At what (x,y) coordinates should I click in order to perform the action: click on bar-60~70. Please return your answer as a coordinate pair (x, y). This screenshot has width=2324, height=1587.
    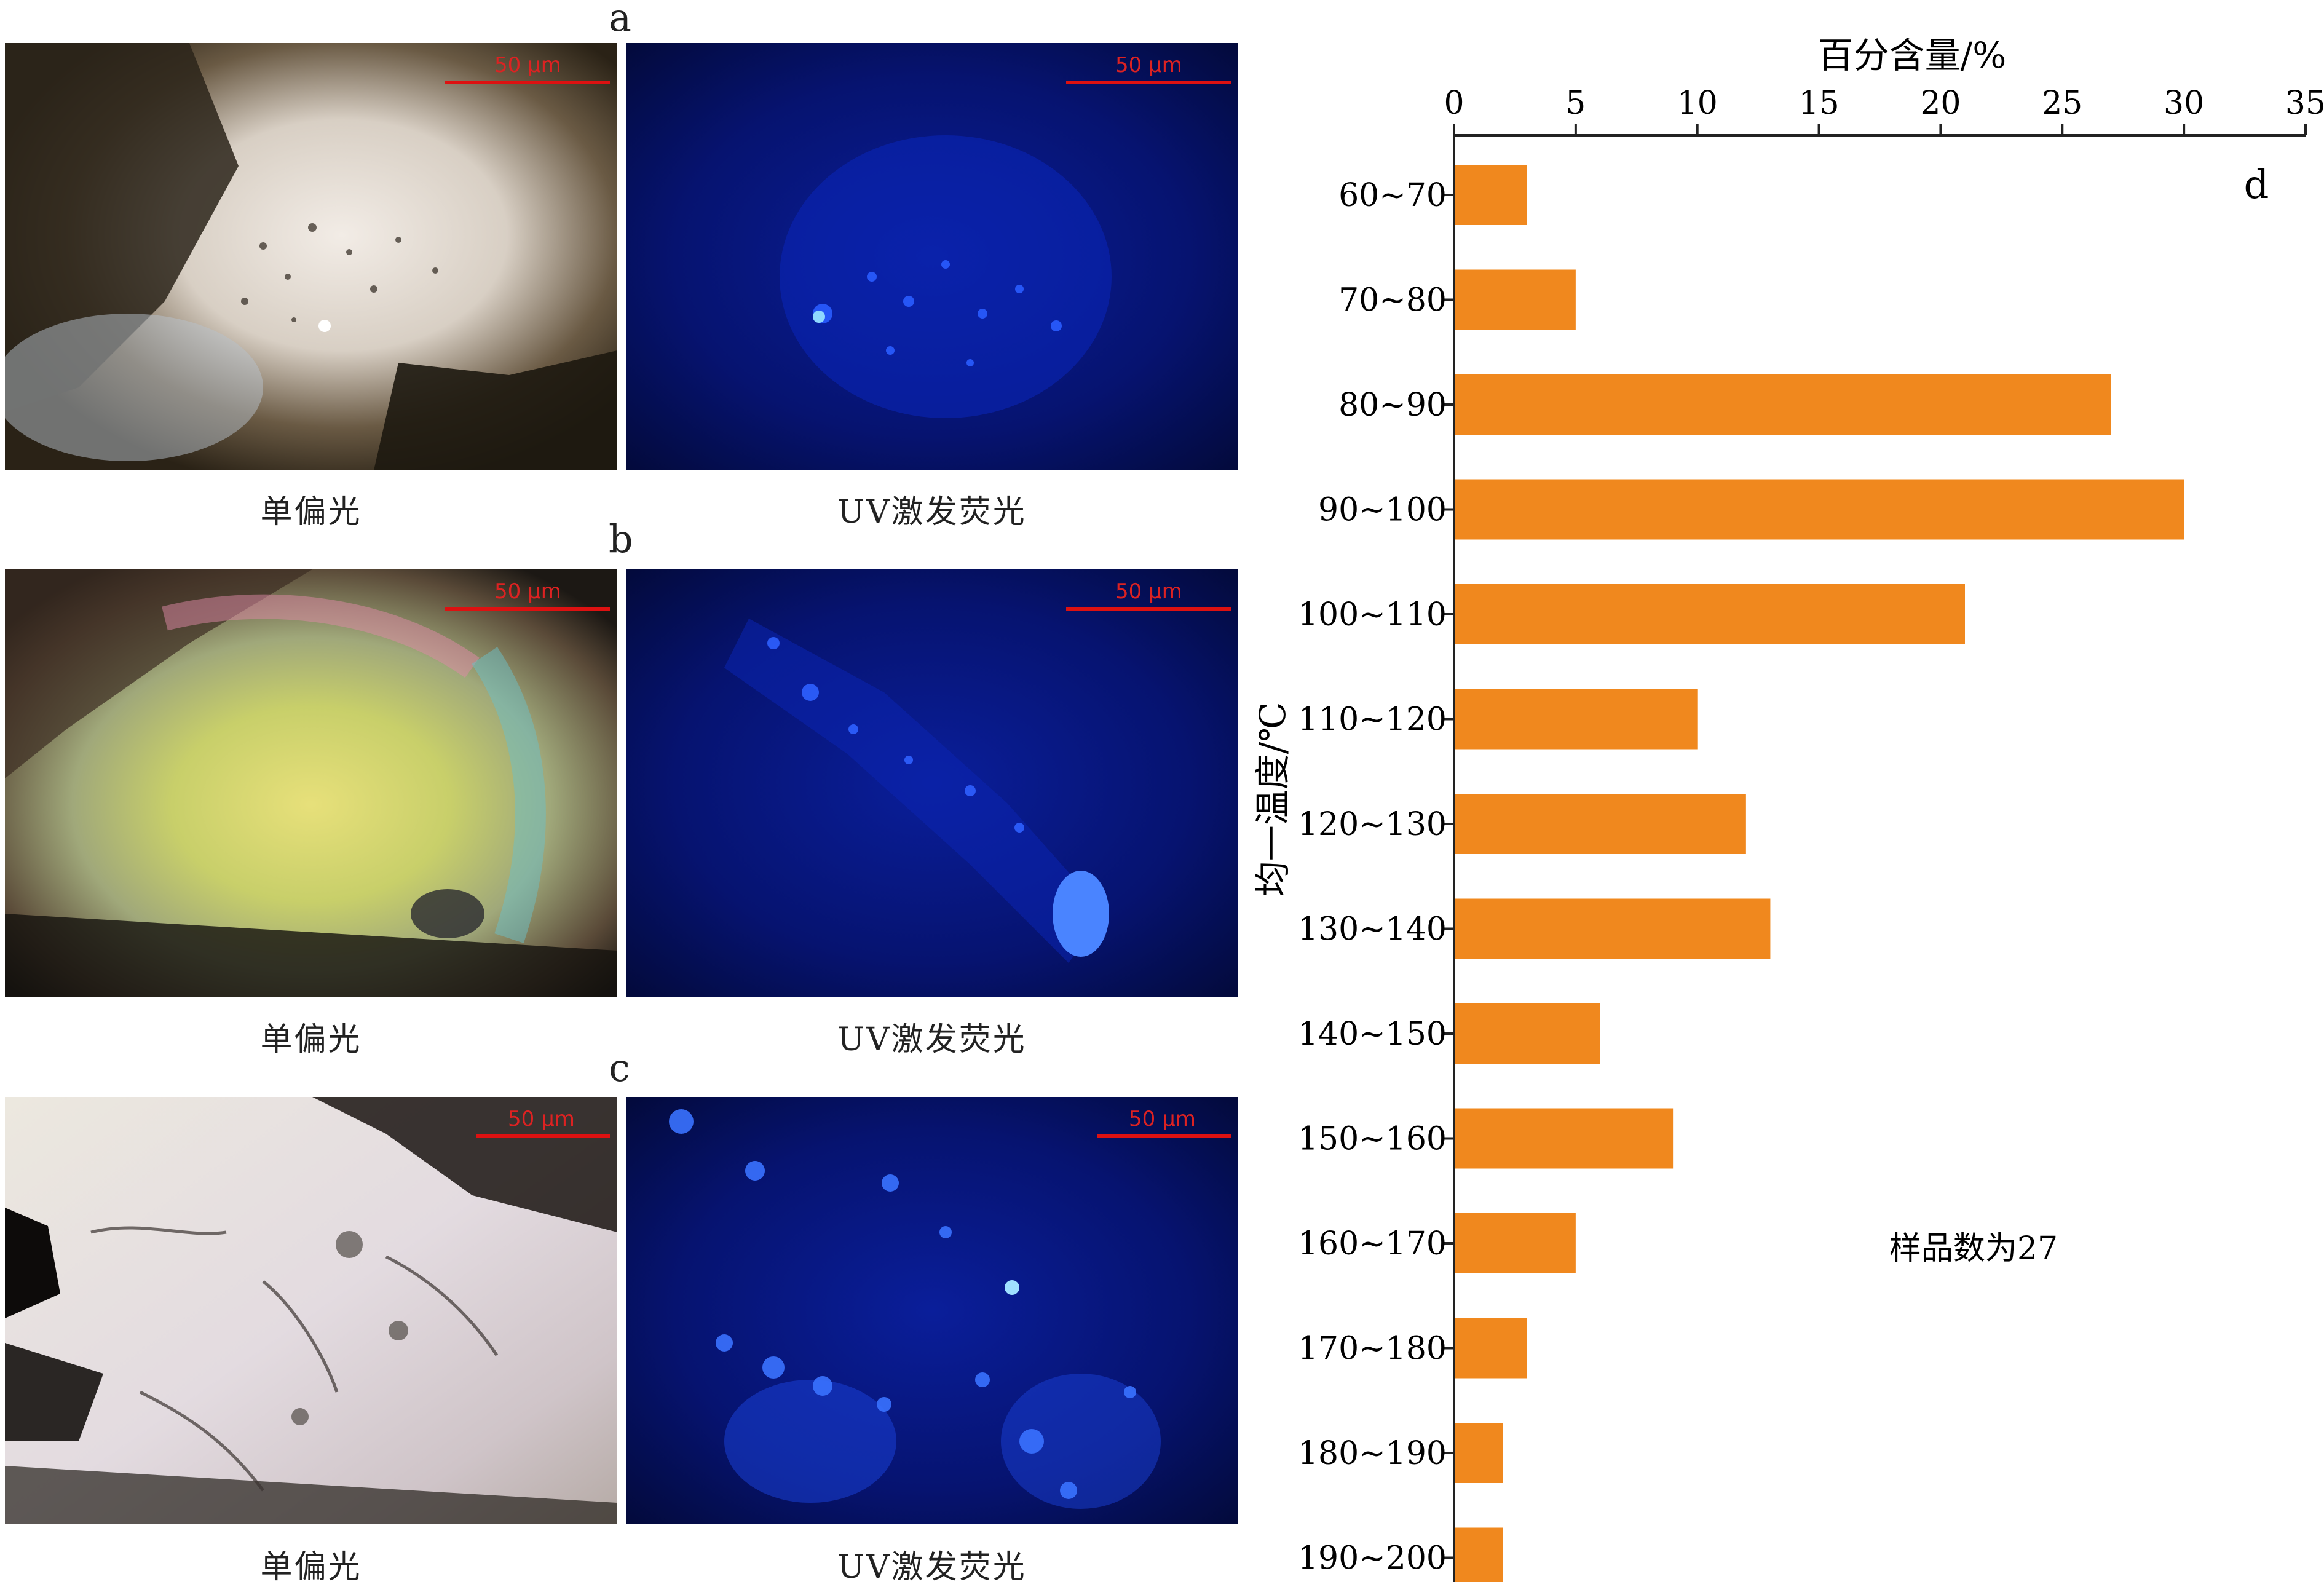
    Looking at the image, I should click on (1491, 195).